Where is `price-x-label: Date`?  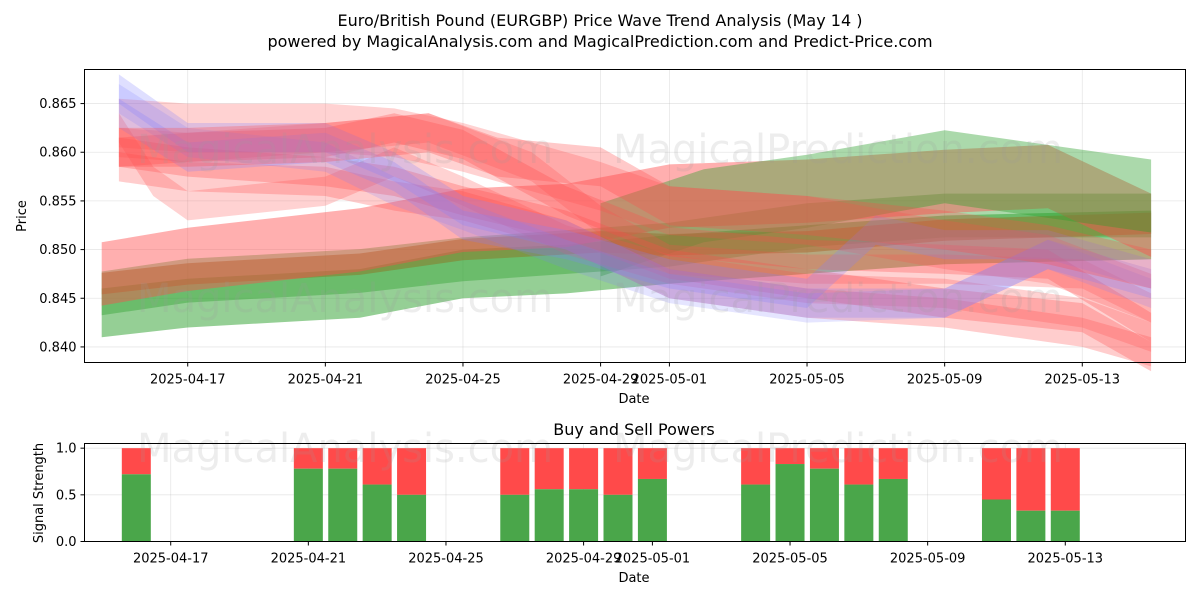 price-x-label: Date is located at coordinates (633, 399).